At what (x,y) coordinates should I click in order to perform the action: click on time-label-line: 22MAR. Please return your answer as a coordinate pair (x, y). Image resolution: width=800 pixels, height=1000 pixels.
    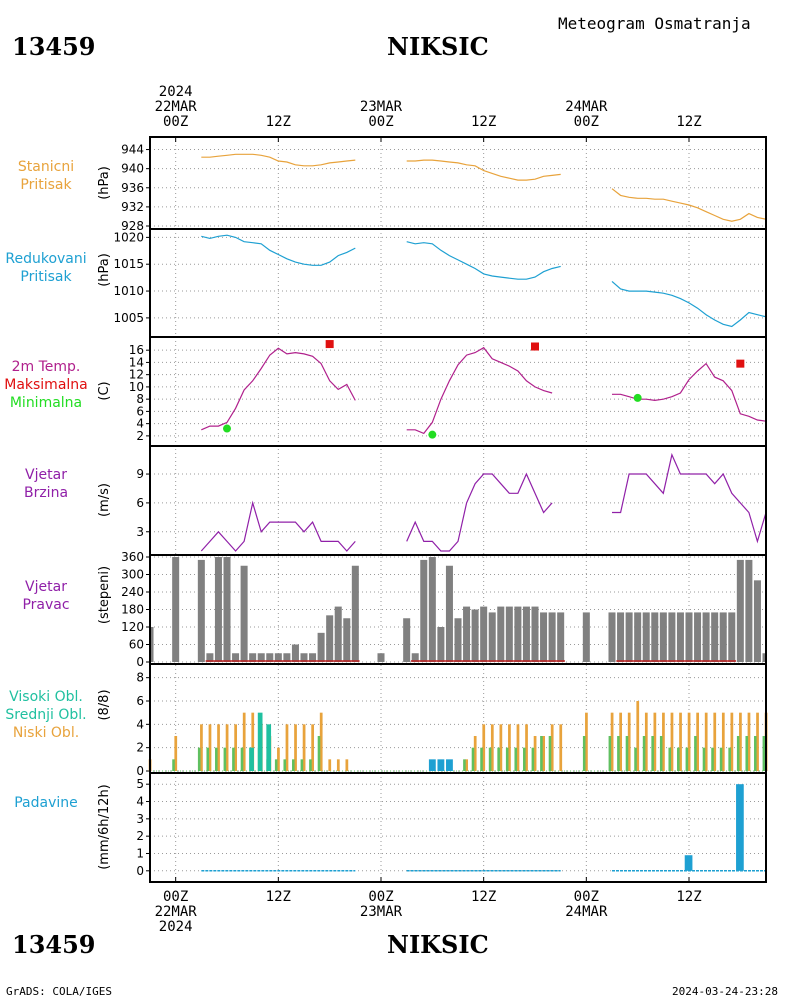
    Looking at the image, I should click on (175, 107).